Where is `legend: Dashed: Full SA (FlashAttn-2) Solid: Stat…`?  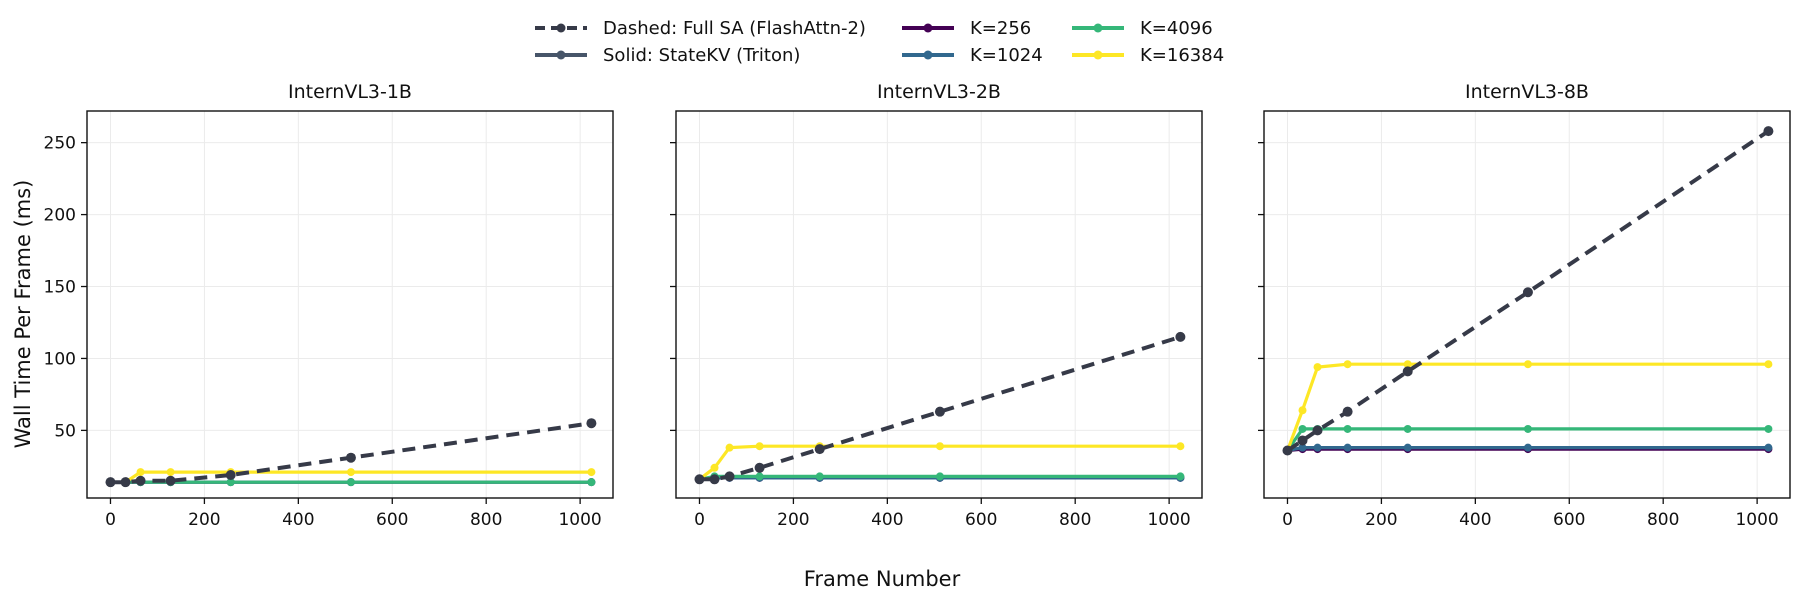
legend: Dashed: Full SA (FlashAttn-2) Solid: Stat… is located at coordinates (879, 42).